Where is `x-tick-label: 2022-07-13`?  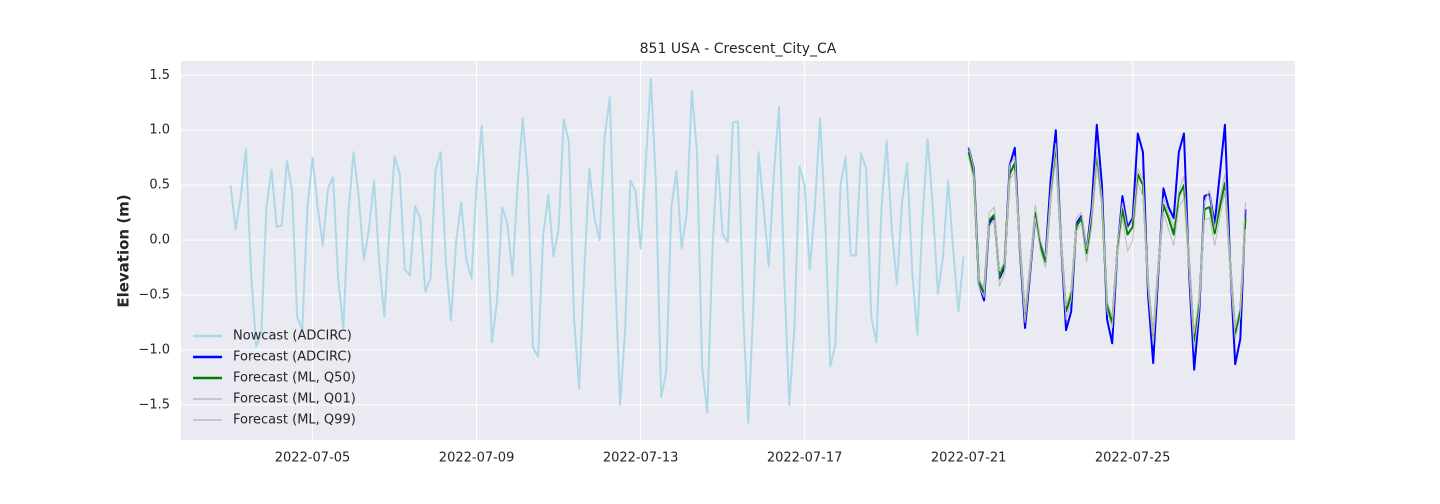 x-tick-label: 2022-07-13 is located at coordinates (641, 458).